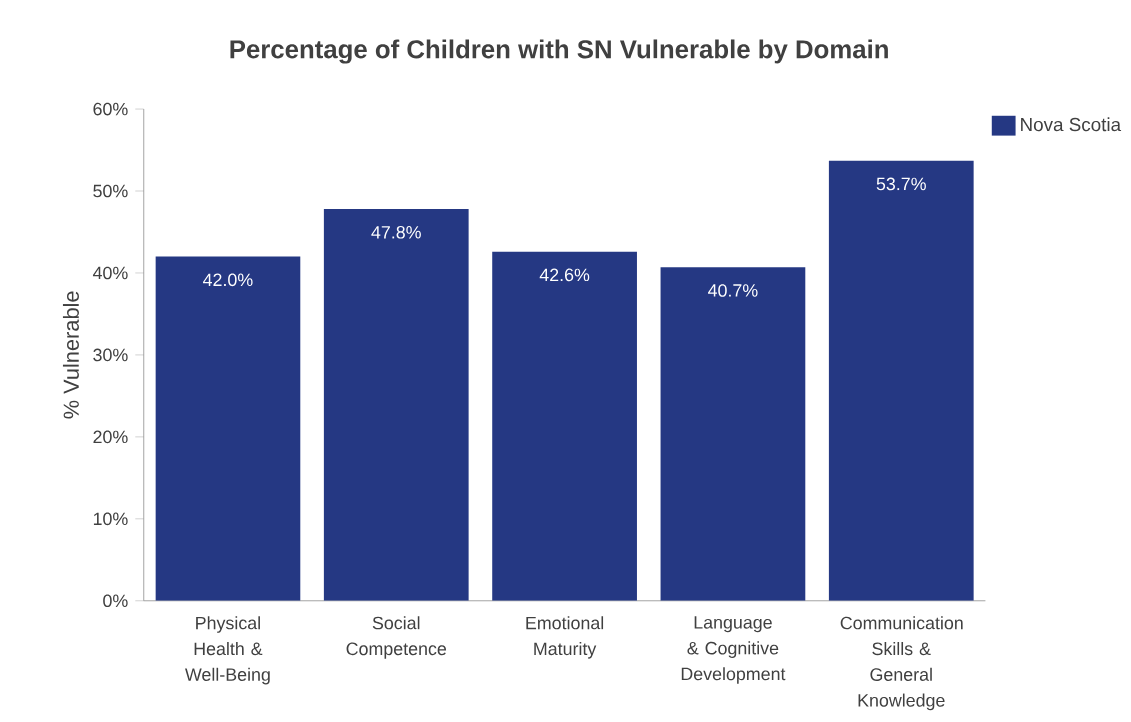 The image size is (1131, 722). Describe the element at coordinates (110, 519) in the screenshot. I see `y-tick-label: 10%` at that location.